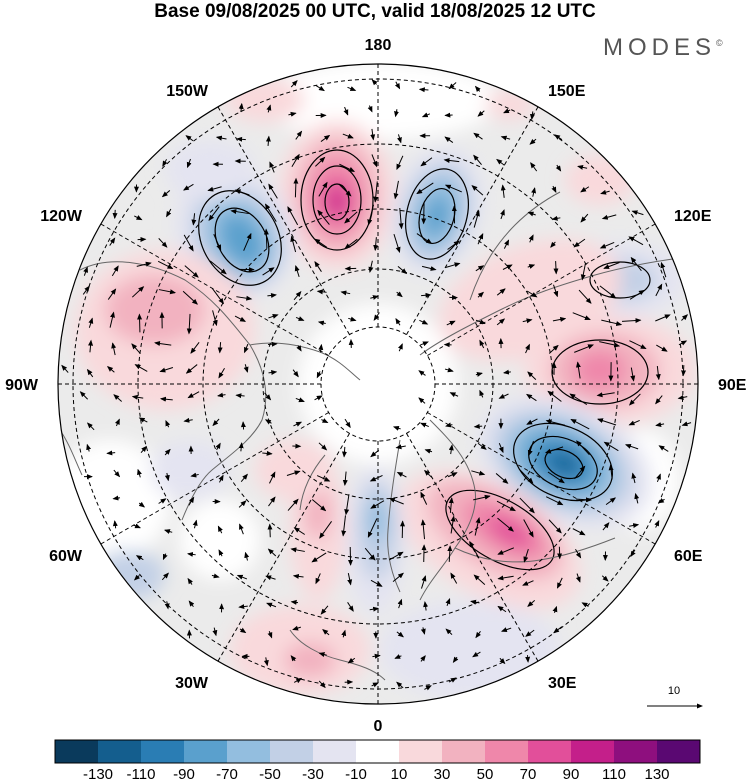 Image resolution: width=750 pixels, height=783 pixels. What do you see at coordinates (192, 683) in the screenshot?
I see `lon-label-30w: 30W` at bounding box center [192, 683].